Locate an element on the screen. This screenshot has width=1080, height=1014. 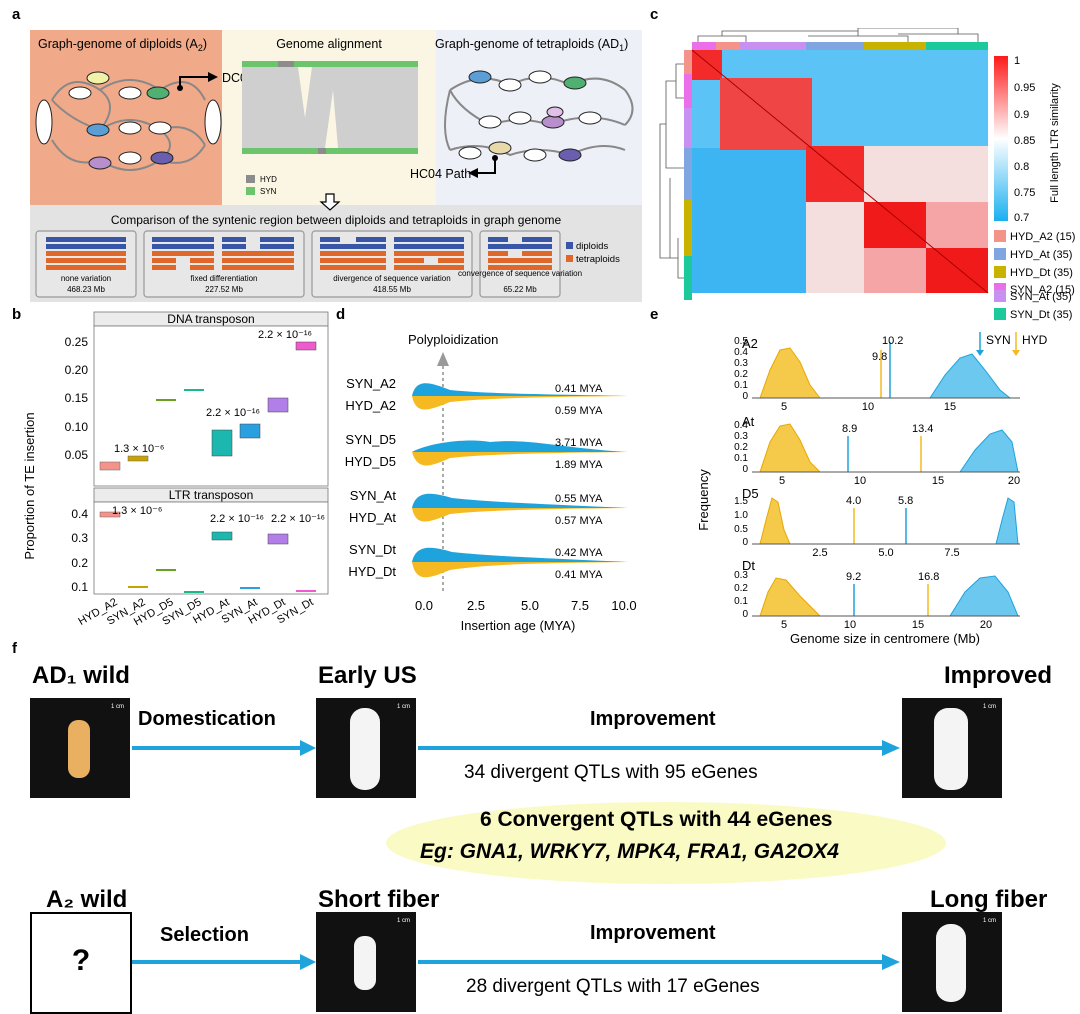
val-hyd-d5: 1.89 MYA is located at coordinates (579, 465).